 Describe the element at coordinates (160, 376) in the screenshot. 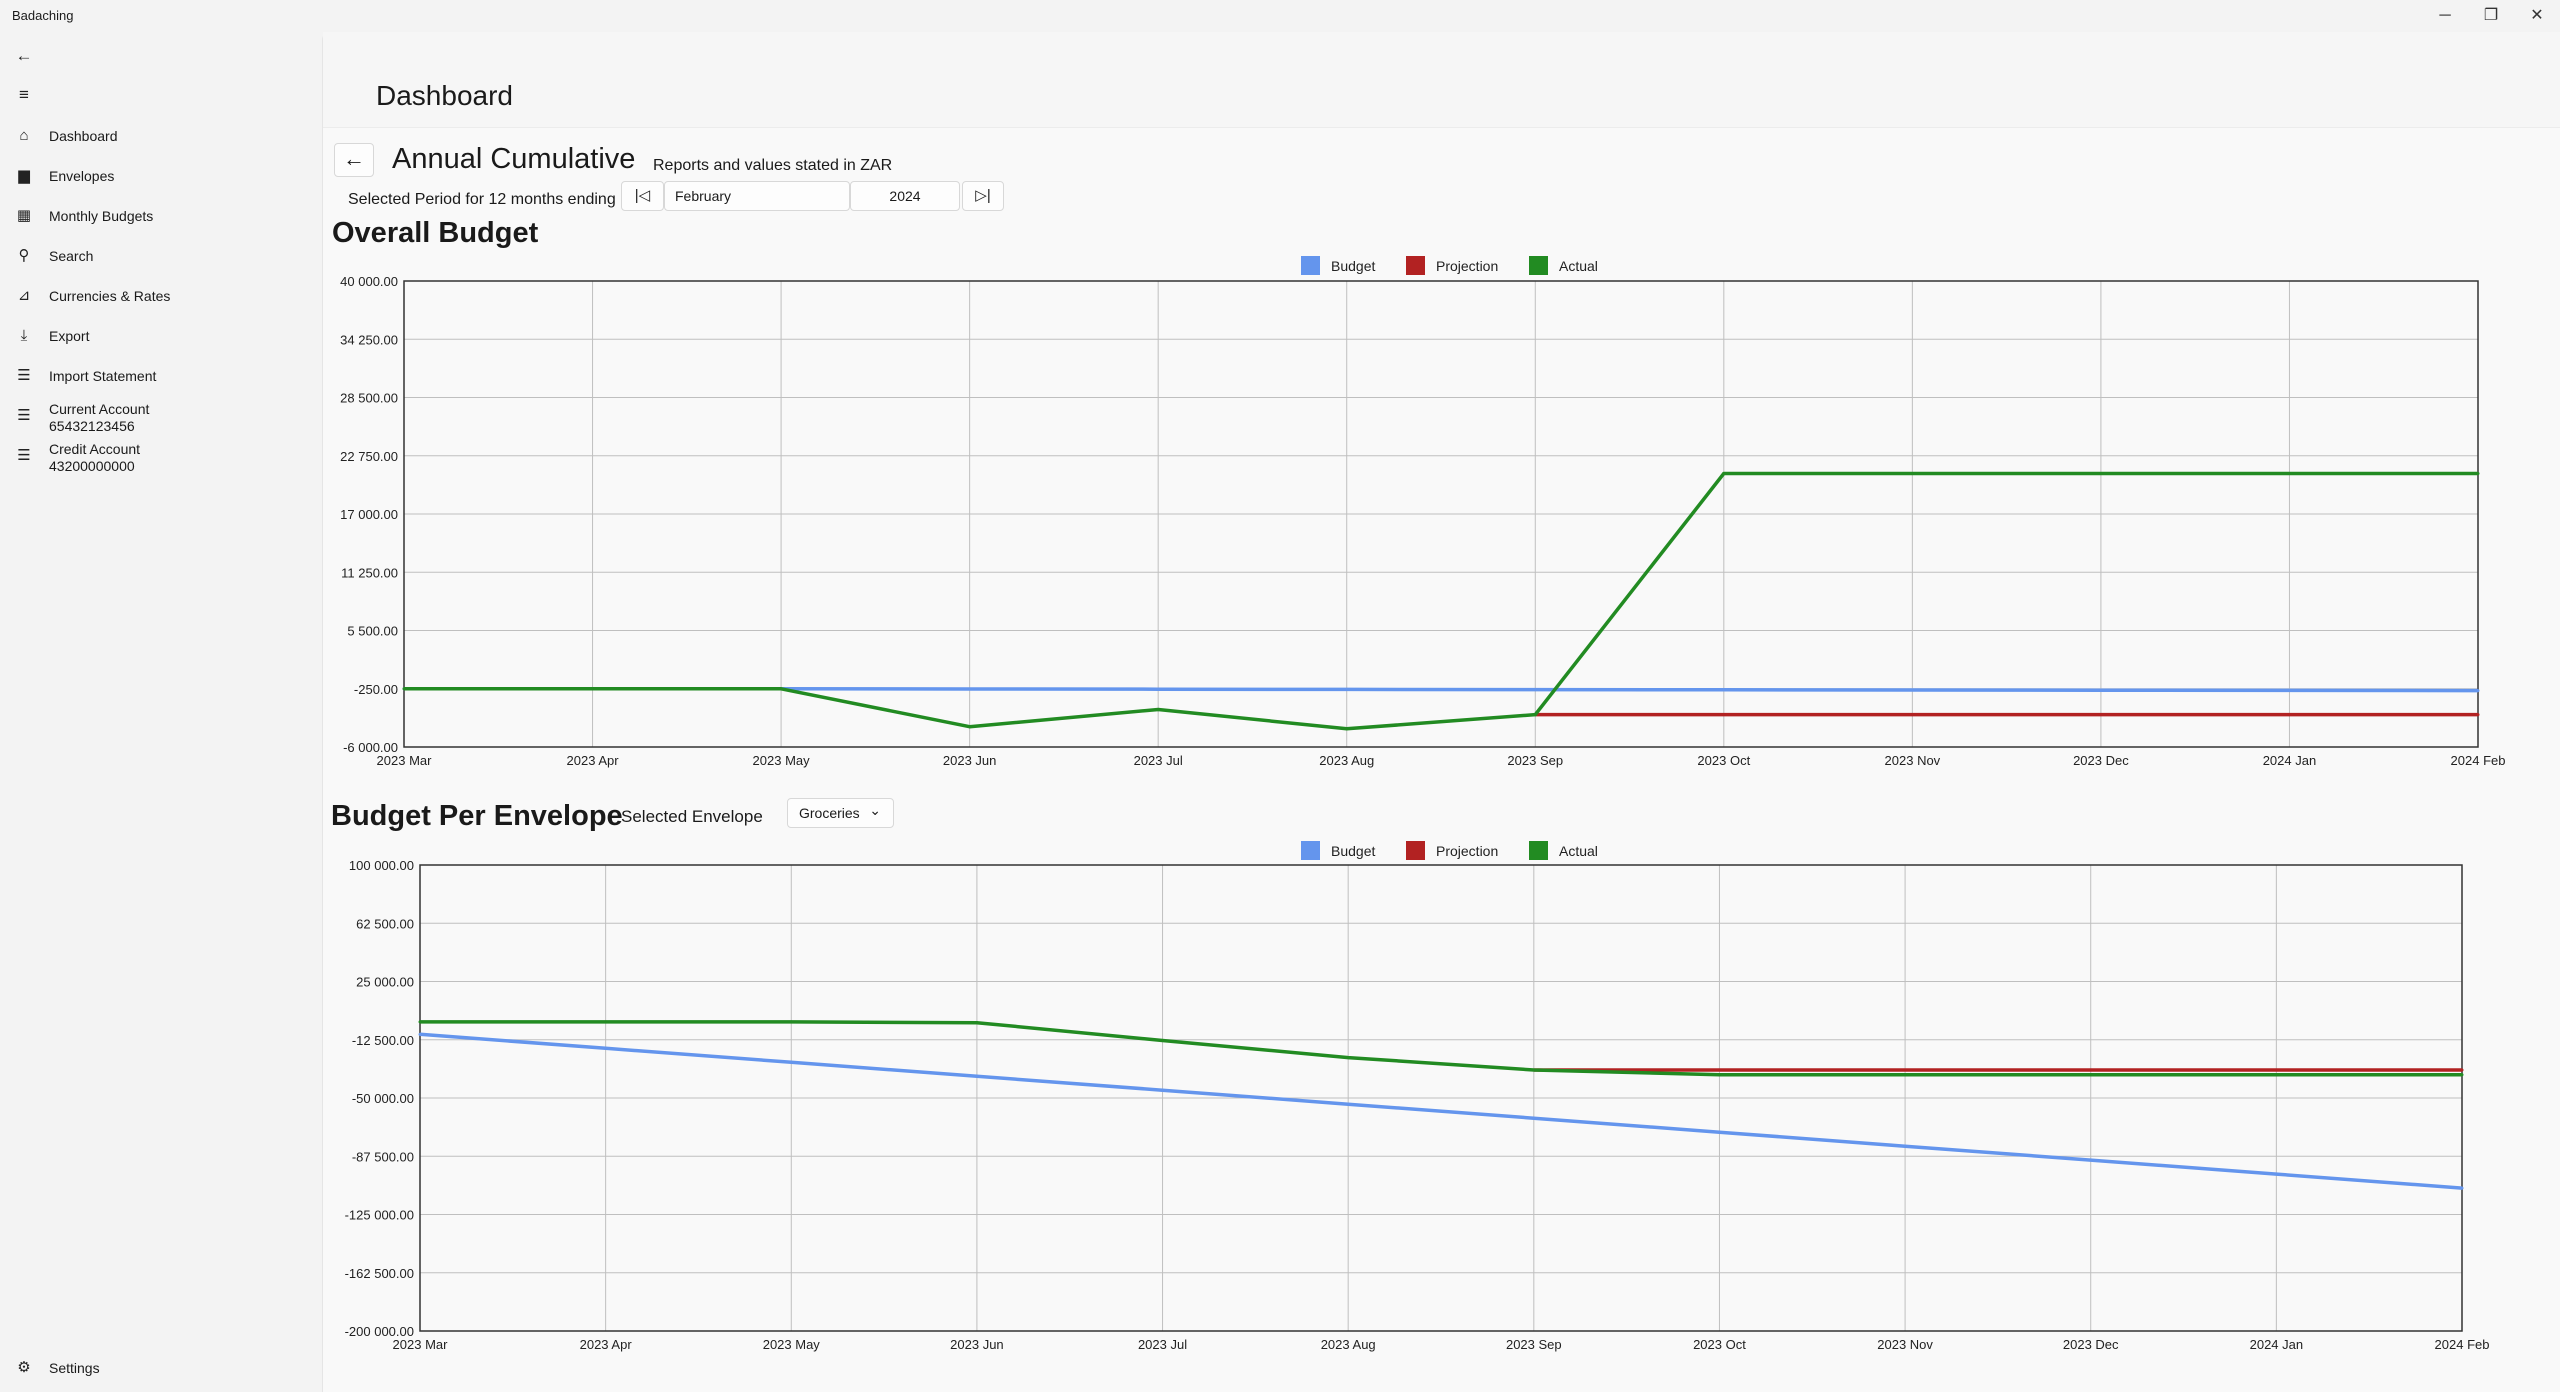

I see `nav-item-import-statement: ☰ Import Statement` at that location.